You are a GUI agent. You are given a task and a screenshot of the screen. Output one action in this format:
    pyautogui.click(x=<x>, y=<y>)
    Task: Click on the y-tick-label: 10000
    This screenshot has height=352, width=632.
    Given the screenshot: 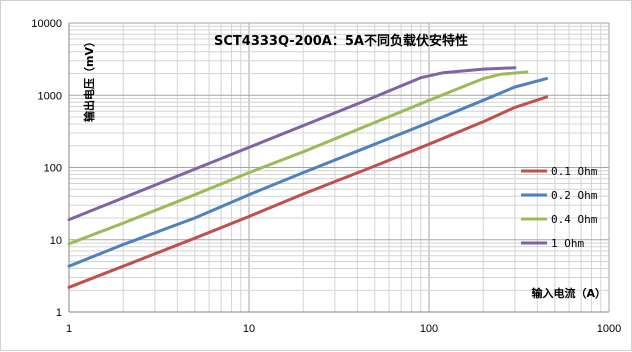 What is the action you would take?
    pyautogui.click(x=46, y=24)
    